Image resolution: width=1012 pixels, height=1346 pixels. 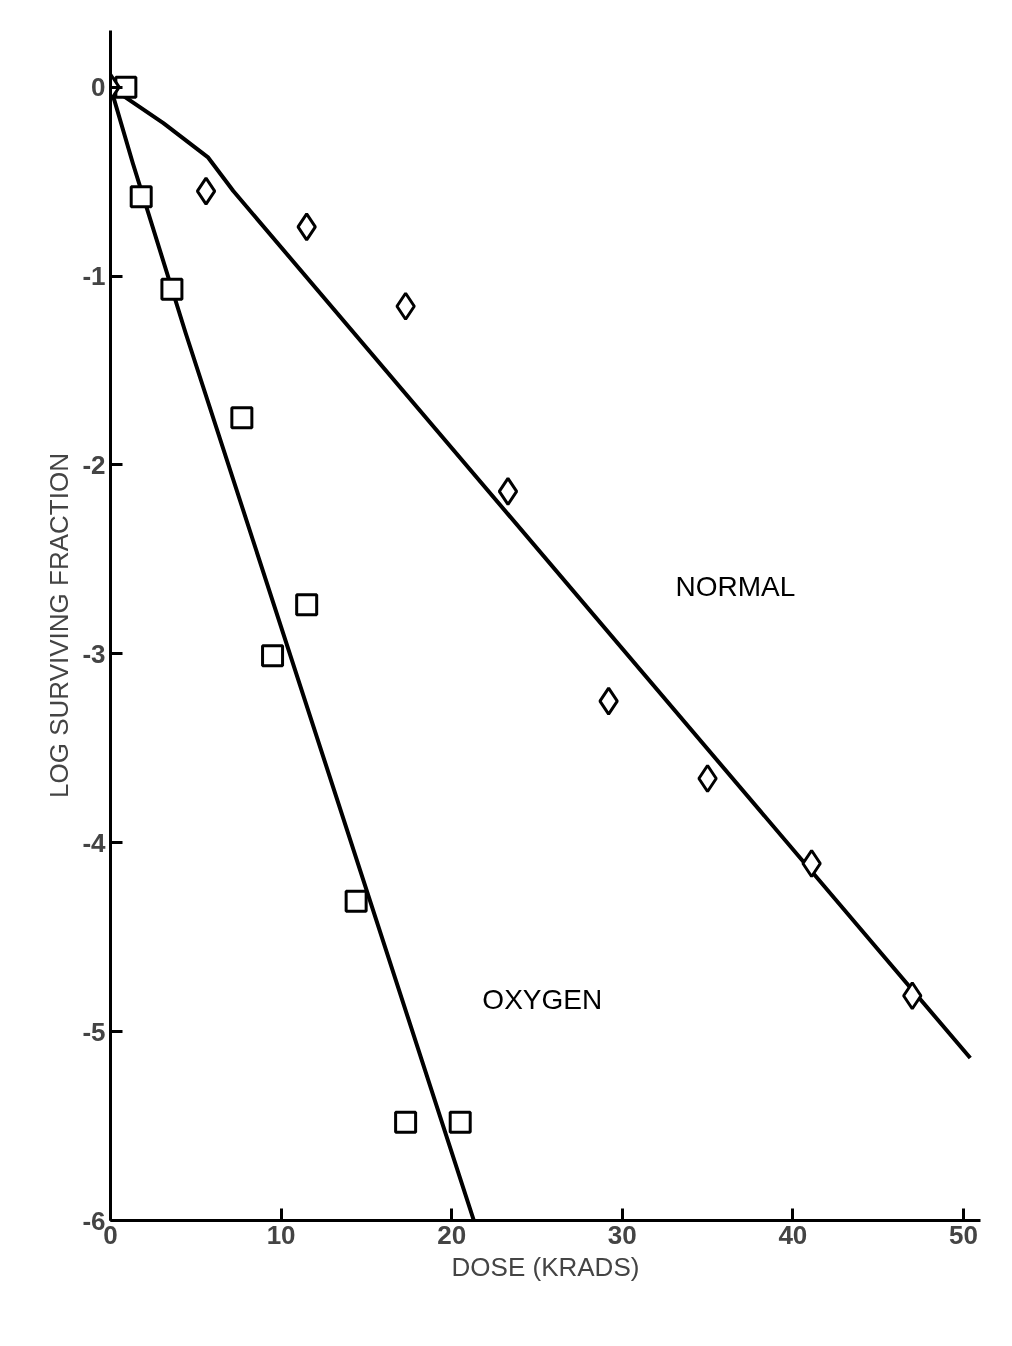 I want to click on x-tick-label: 30, so click(x=622, y=1234).